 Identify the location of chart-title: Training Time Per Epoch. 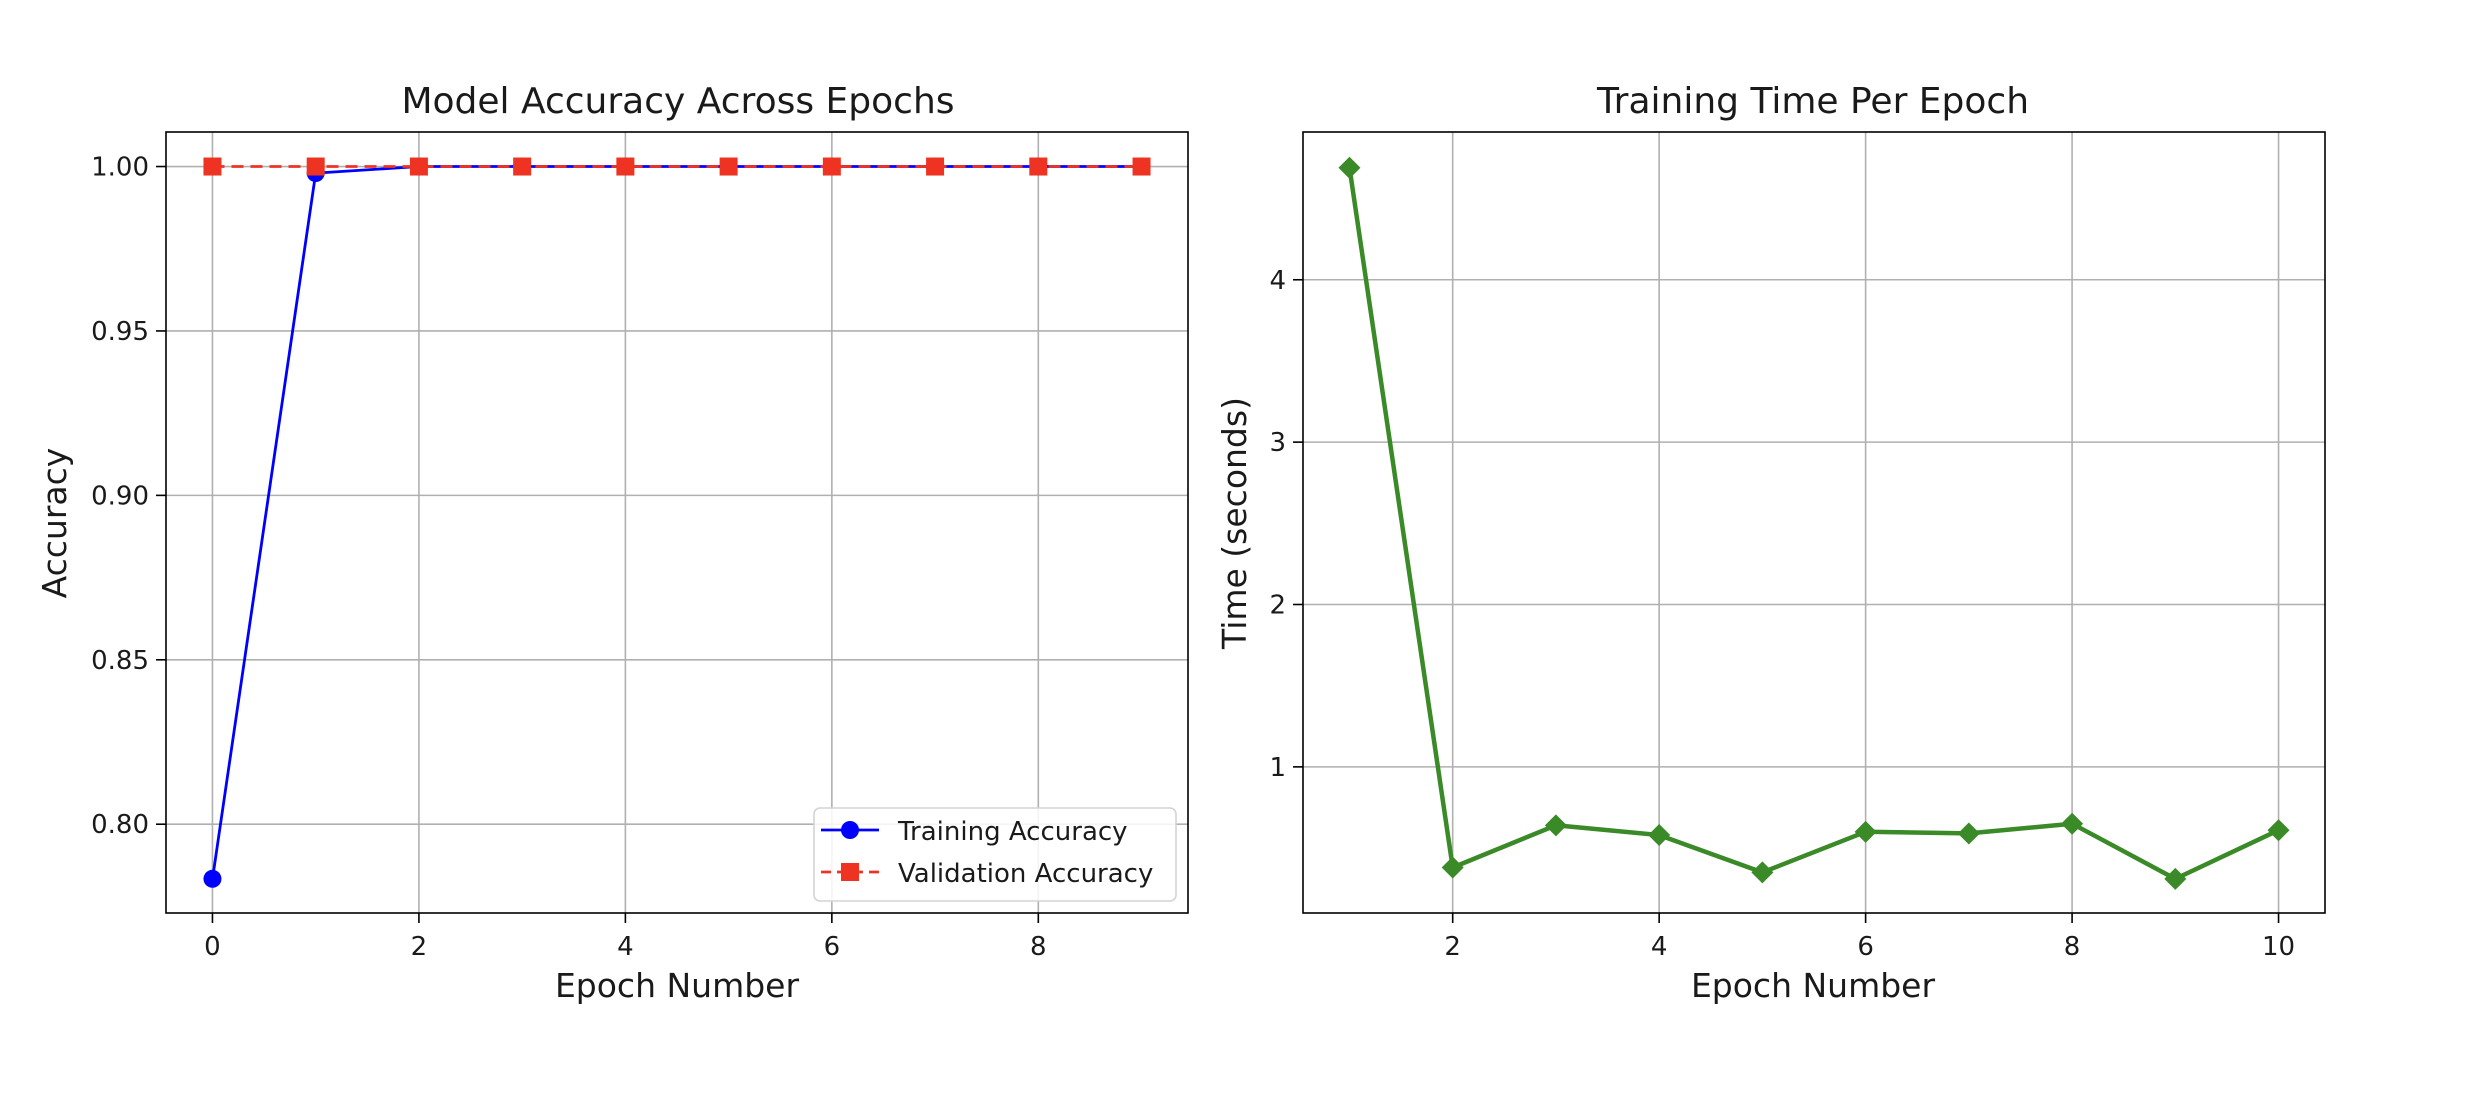
(1812, 101).